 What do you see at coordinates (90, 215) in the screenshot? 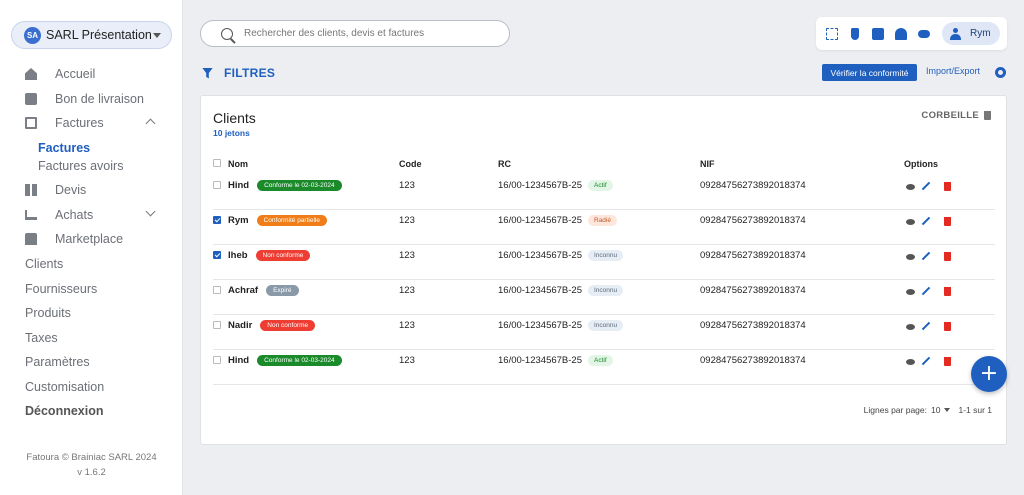
I see `sidebar-item-achats: Achats` at bounding box center [90, 215].